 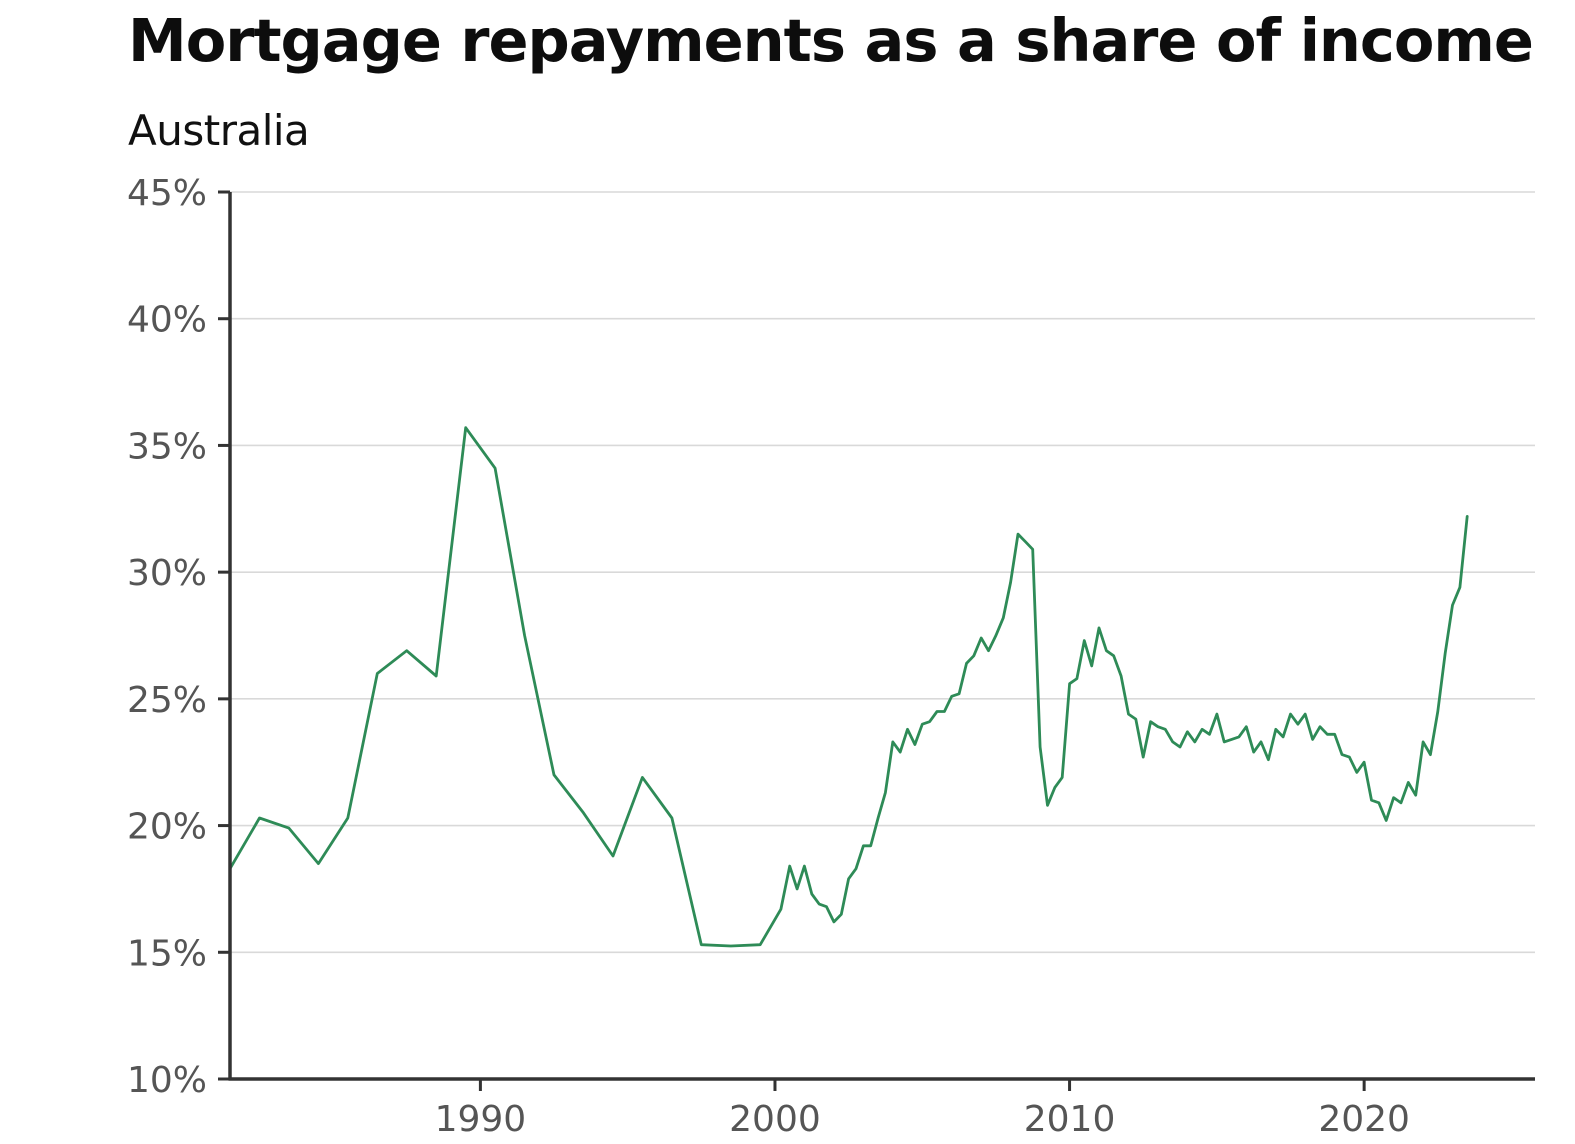 I want to click on chart-subtitle: Australia, so click(x=219, y=130).